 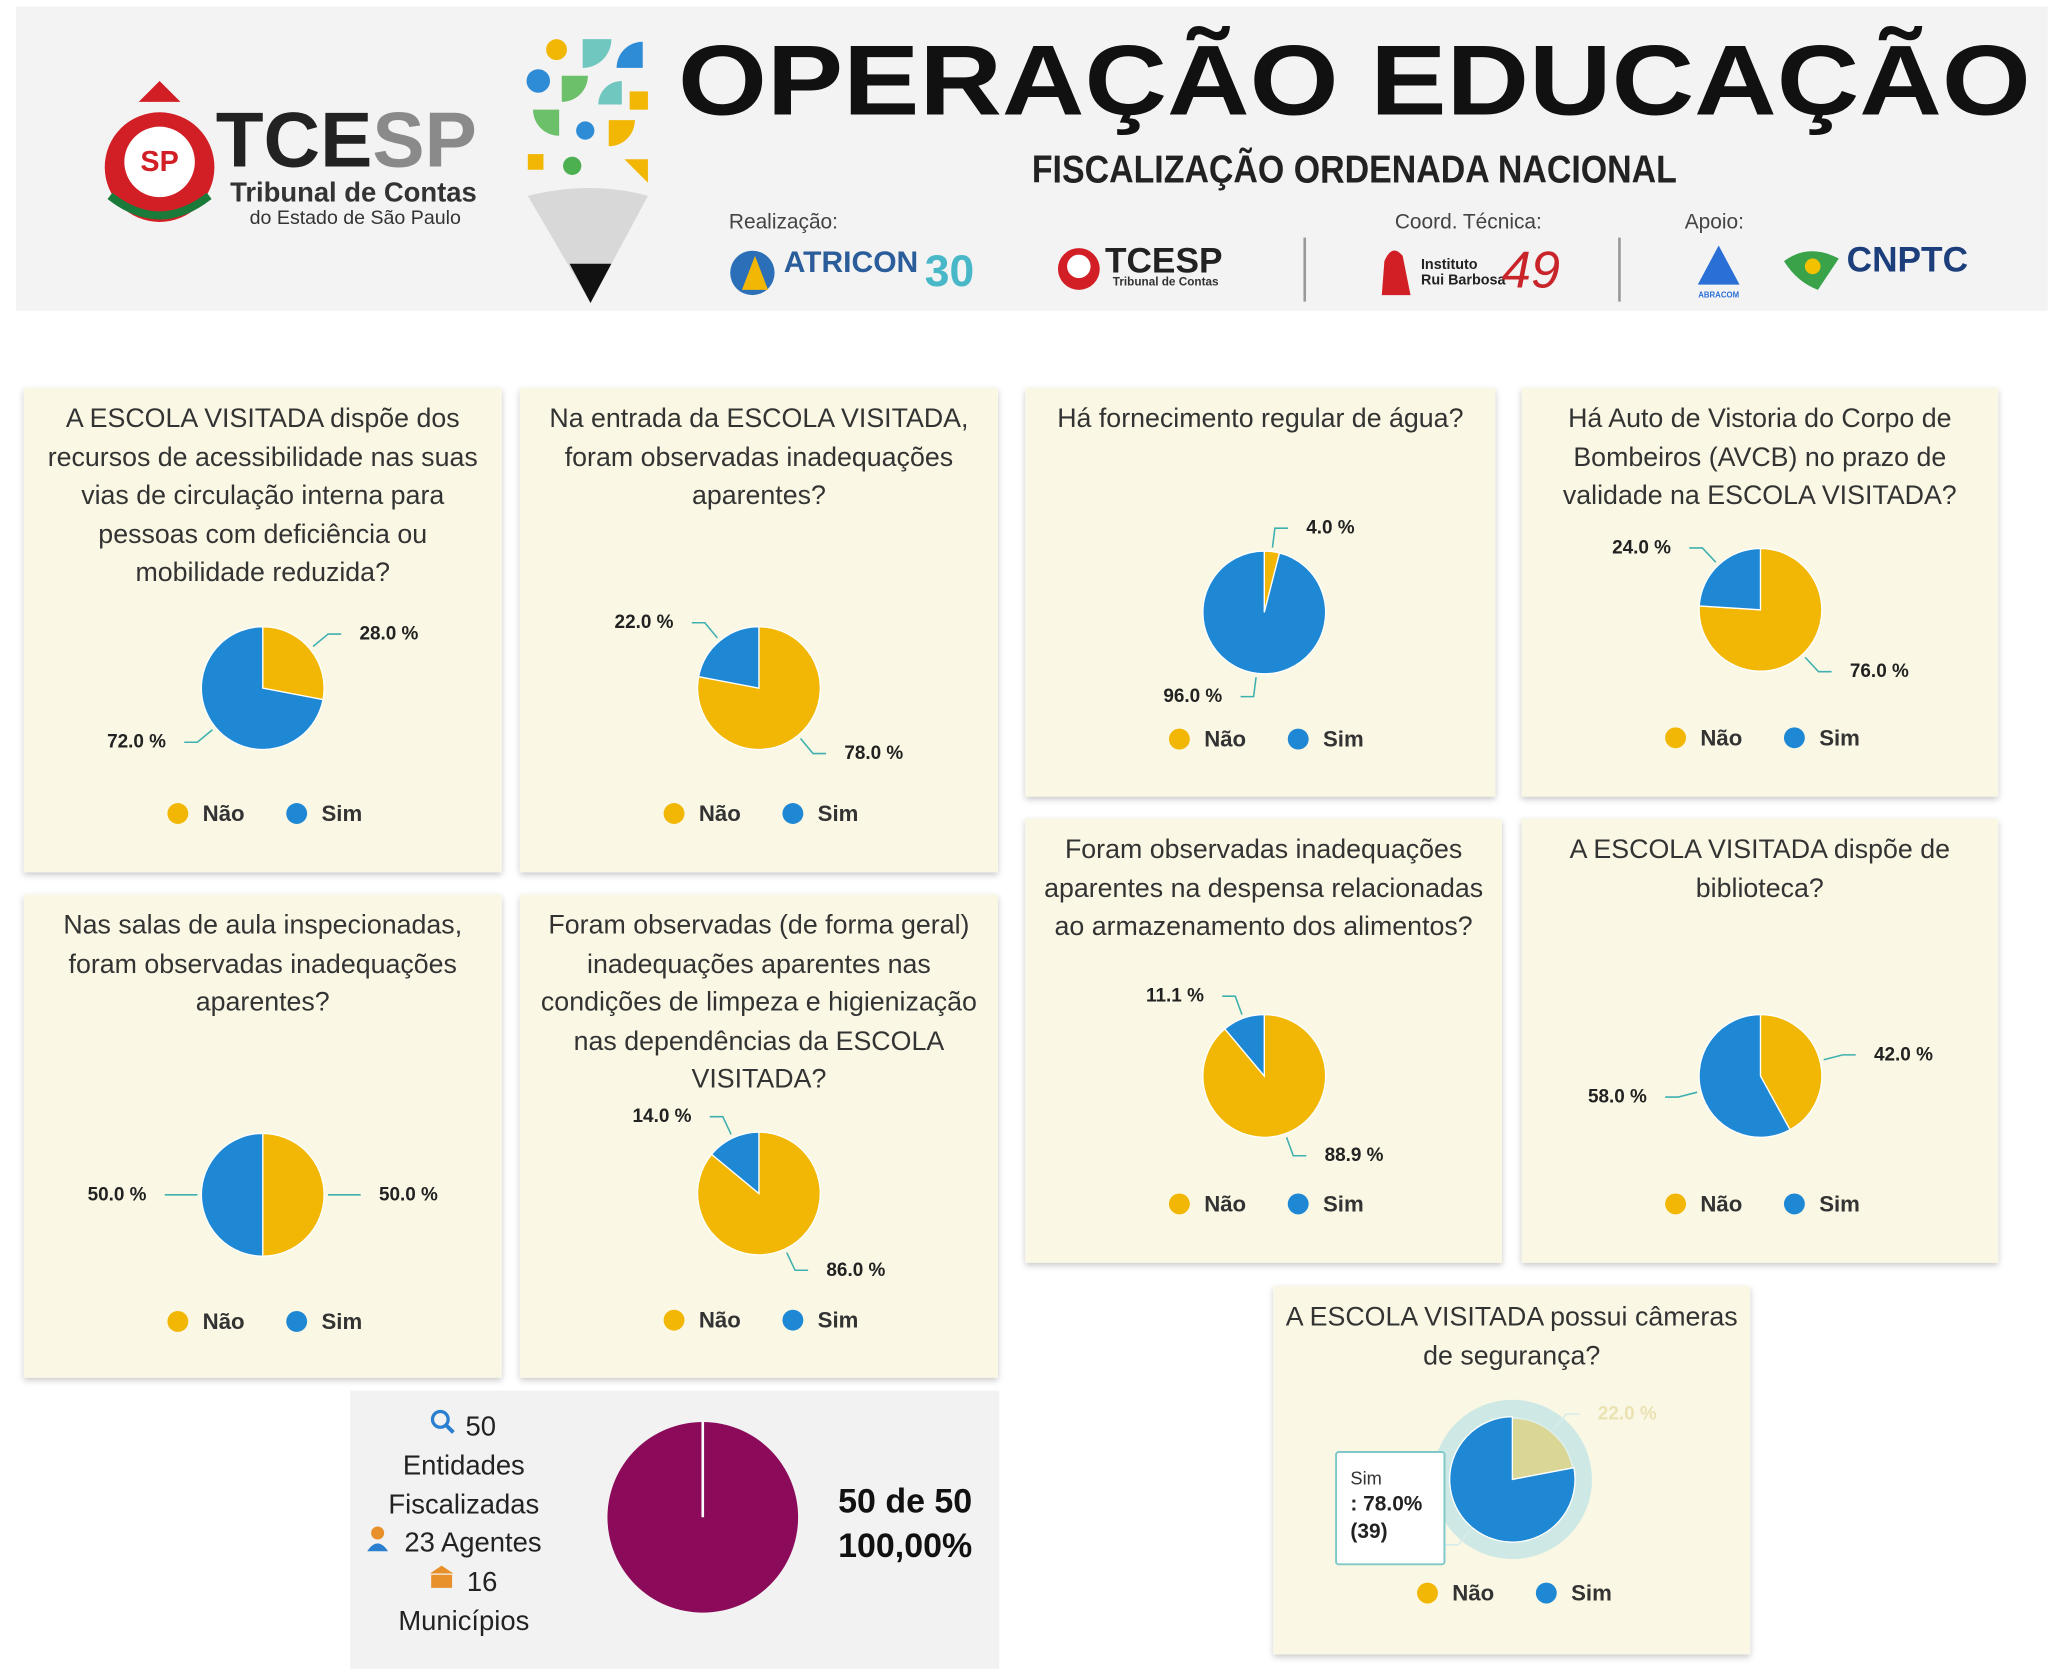 What do you see at coordinates (481, 1425) in the screenshot?
I see `entities-count: 50` at bounding box center [481, 1425].